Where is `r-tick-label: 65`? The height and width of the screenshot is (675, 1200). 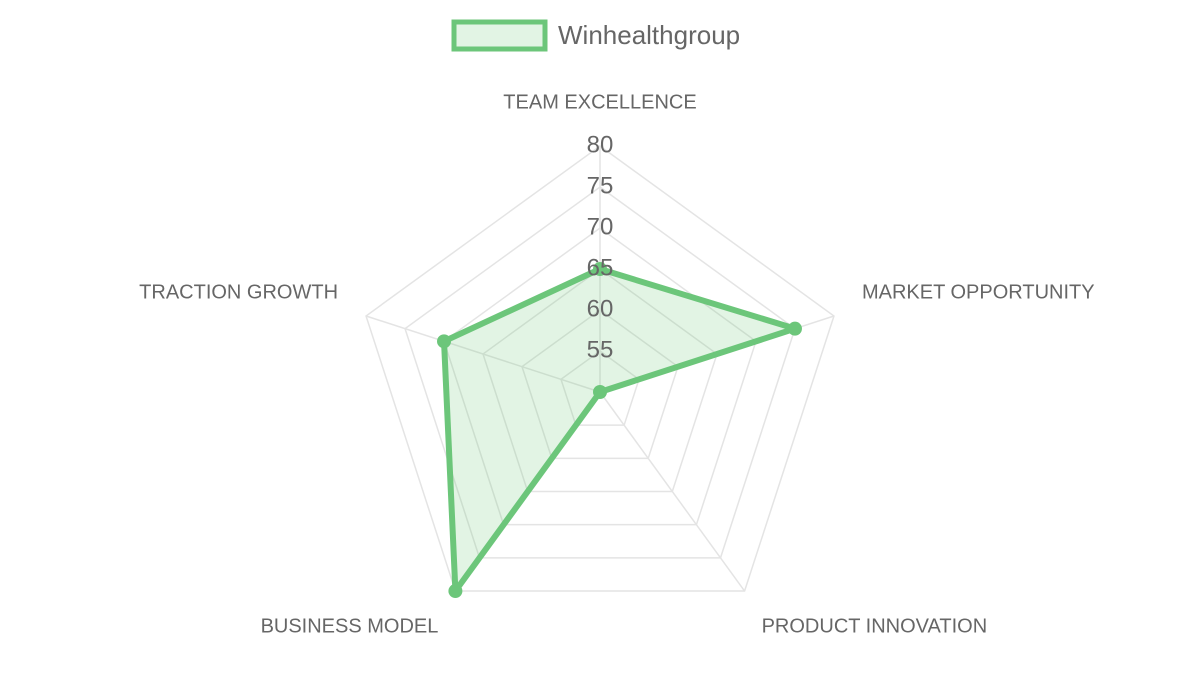 r-tick-label: 65 is located at coordinates (600, 267).